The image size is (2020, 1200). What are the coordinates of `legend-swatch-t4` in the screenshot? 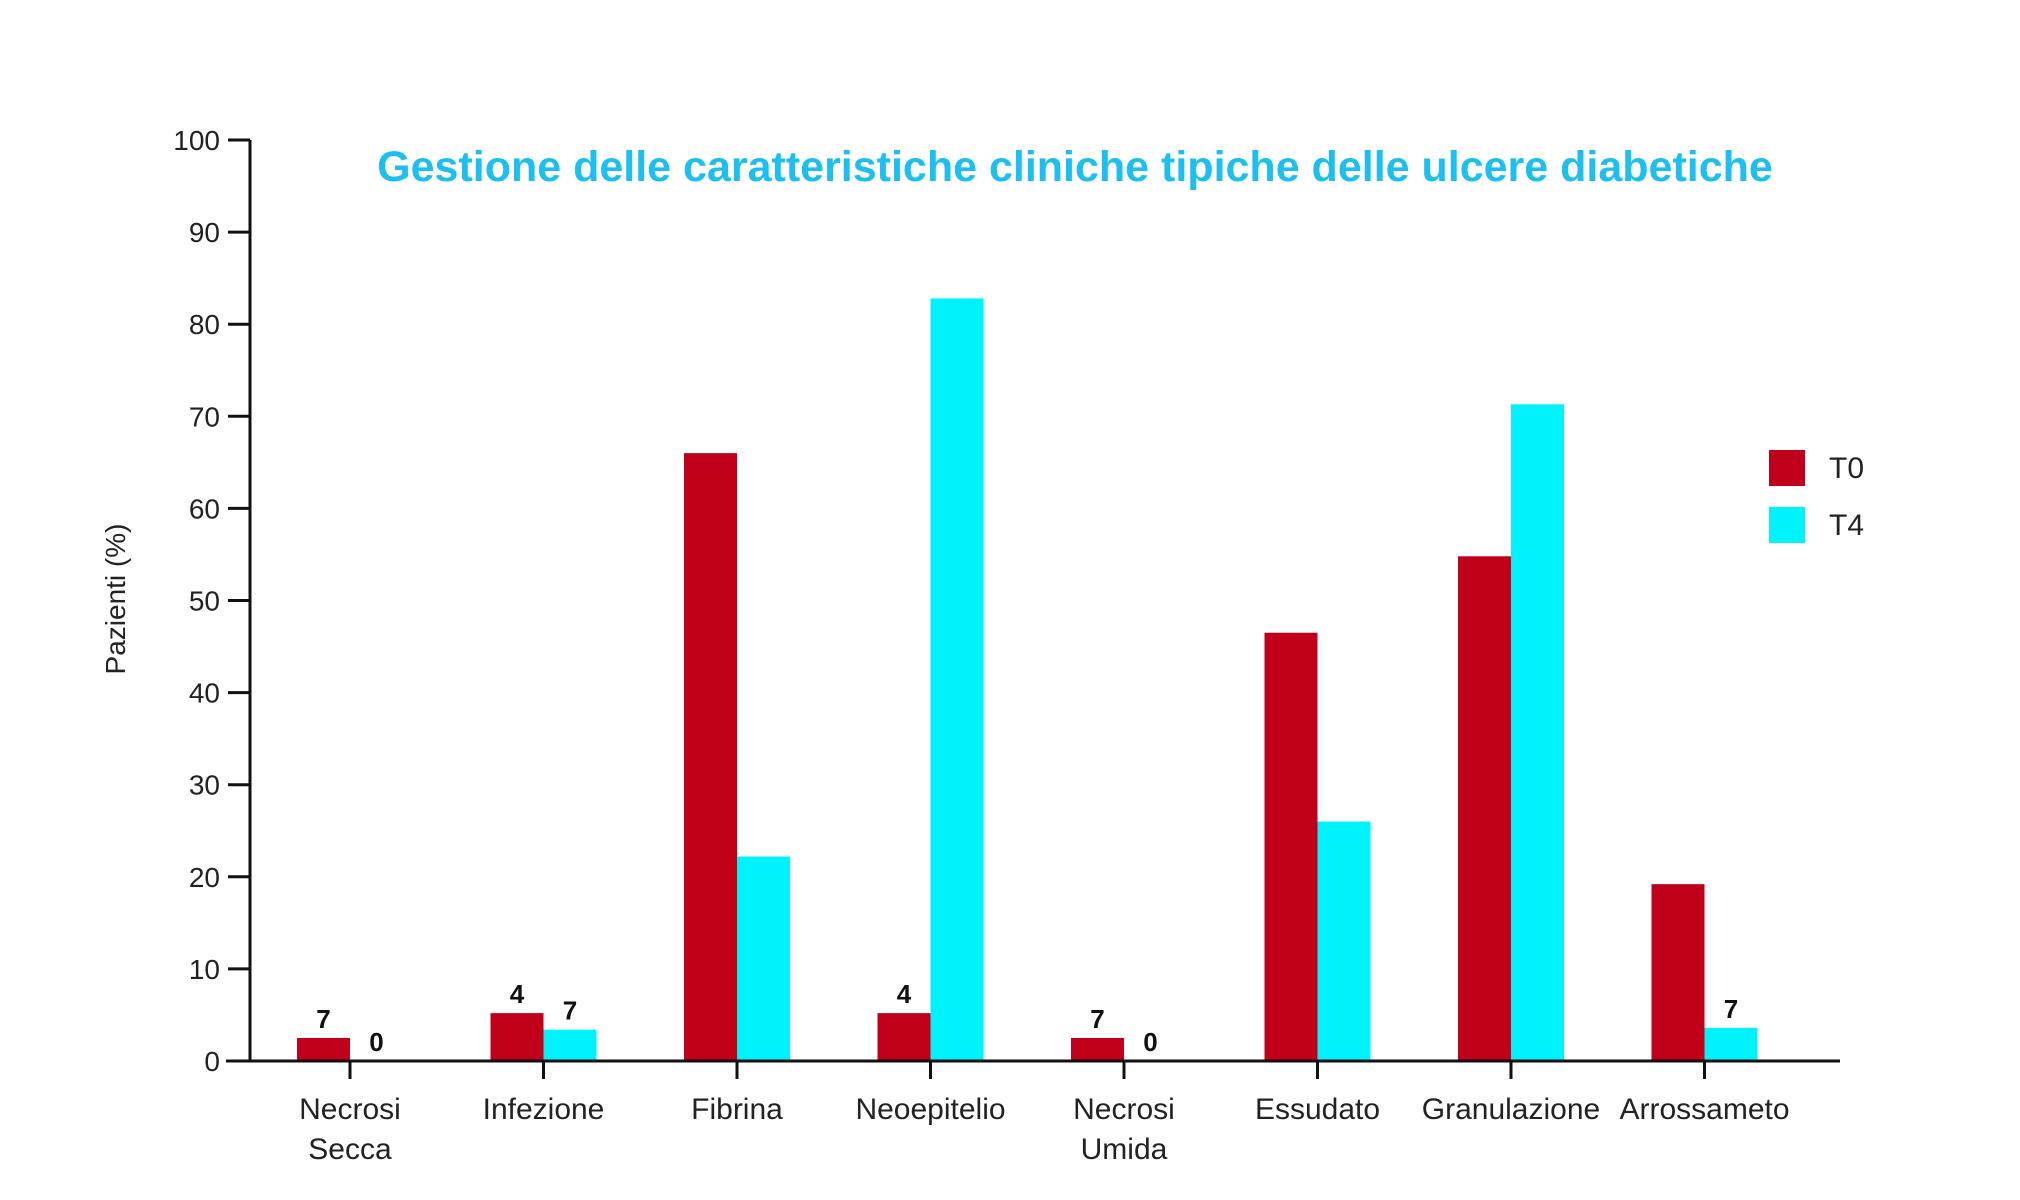 It's located at (1787, 525).